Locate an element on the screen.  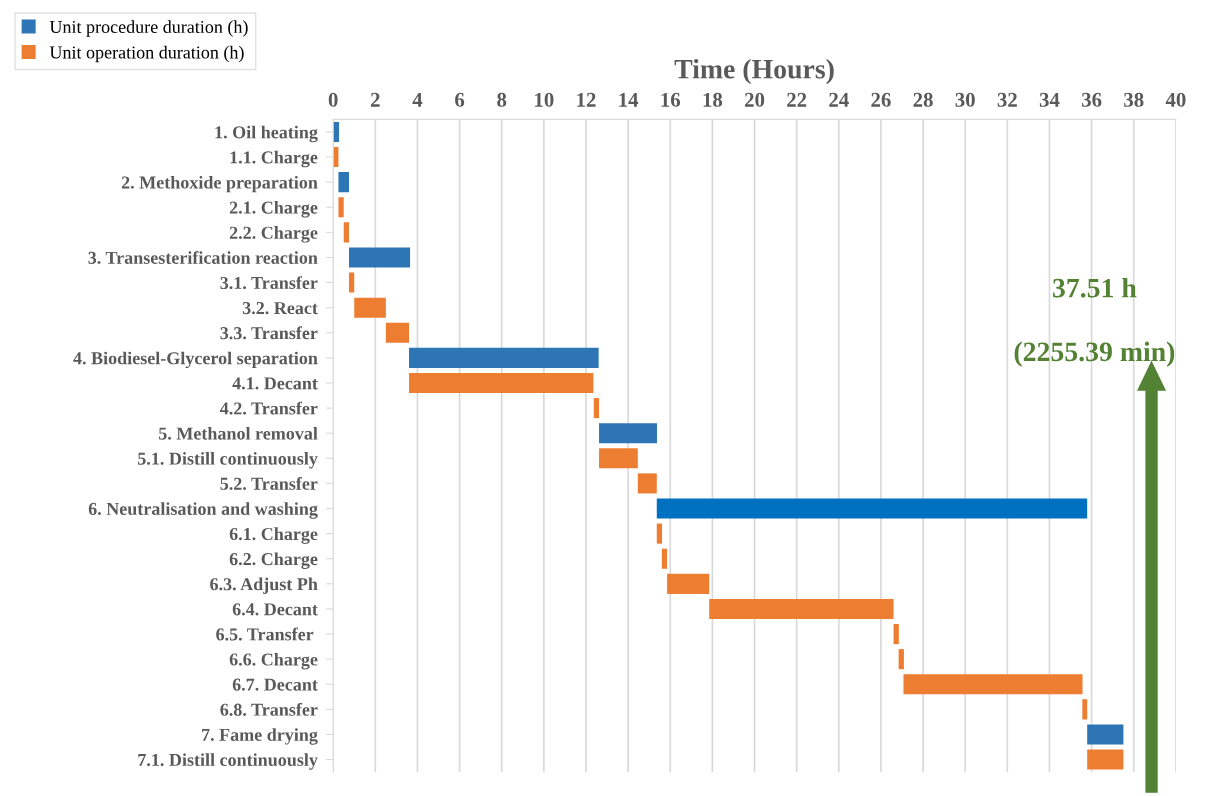
x-tick-label: 26 is located at coordinates (881, 99).